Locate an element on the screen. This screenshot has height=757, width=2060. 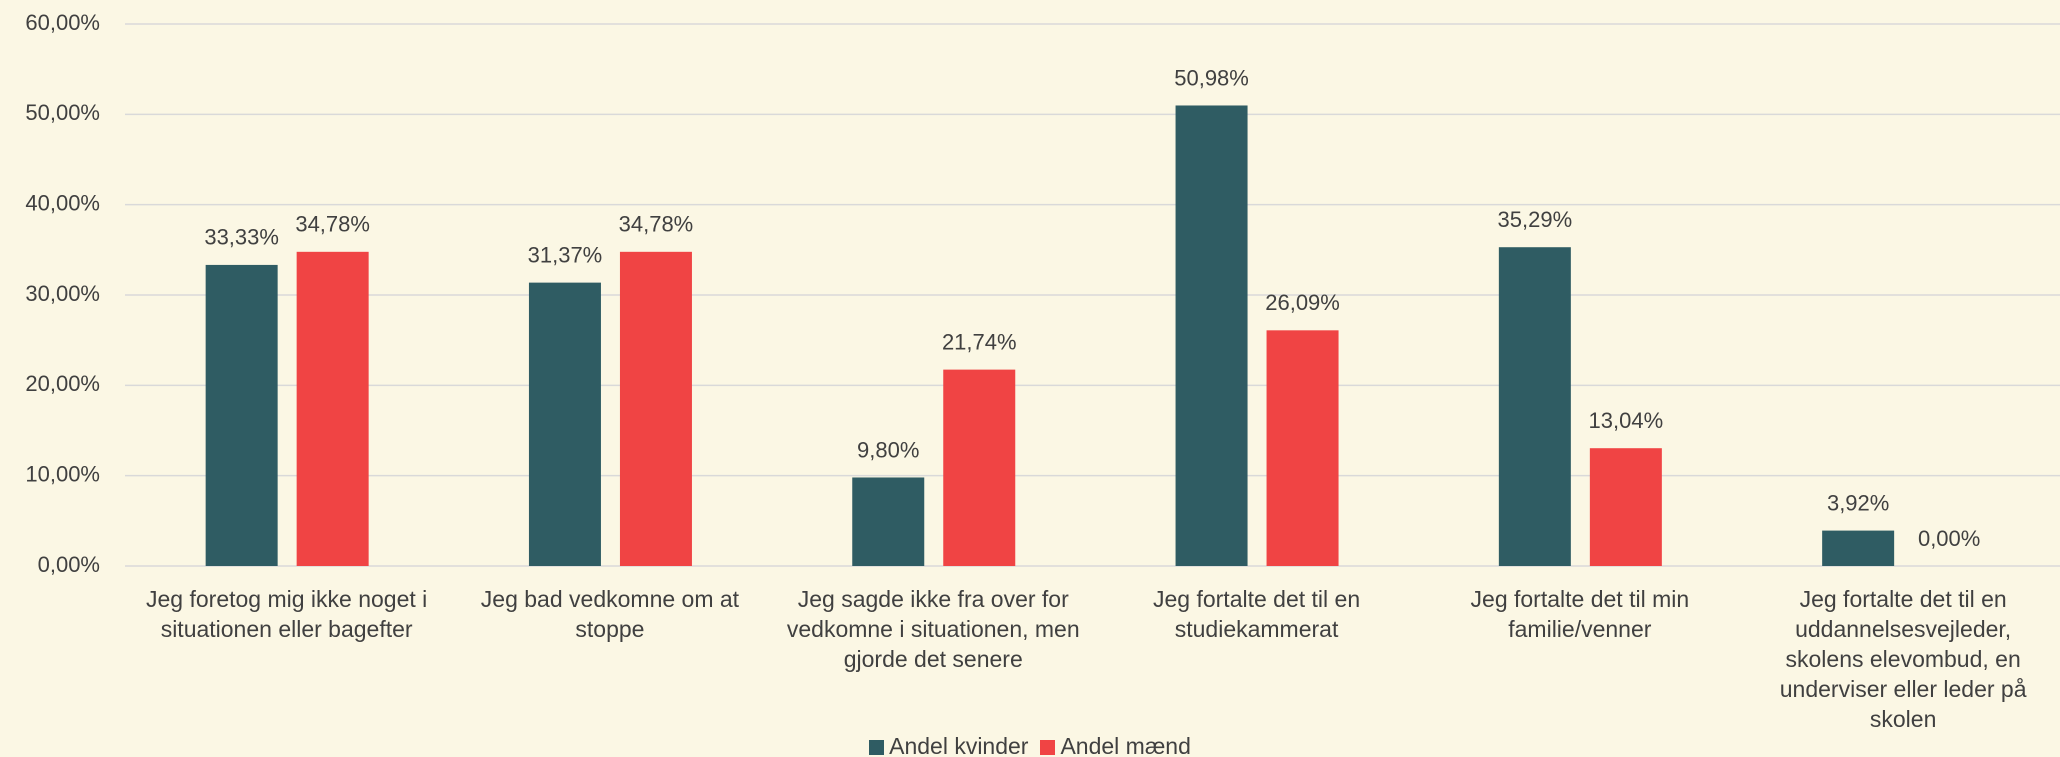
legend-item: Andel kvinder is located at coordinates (948, 745).